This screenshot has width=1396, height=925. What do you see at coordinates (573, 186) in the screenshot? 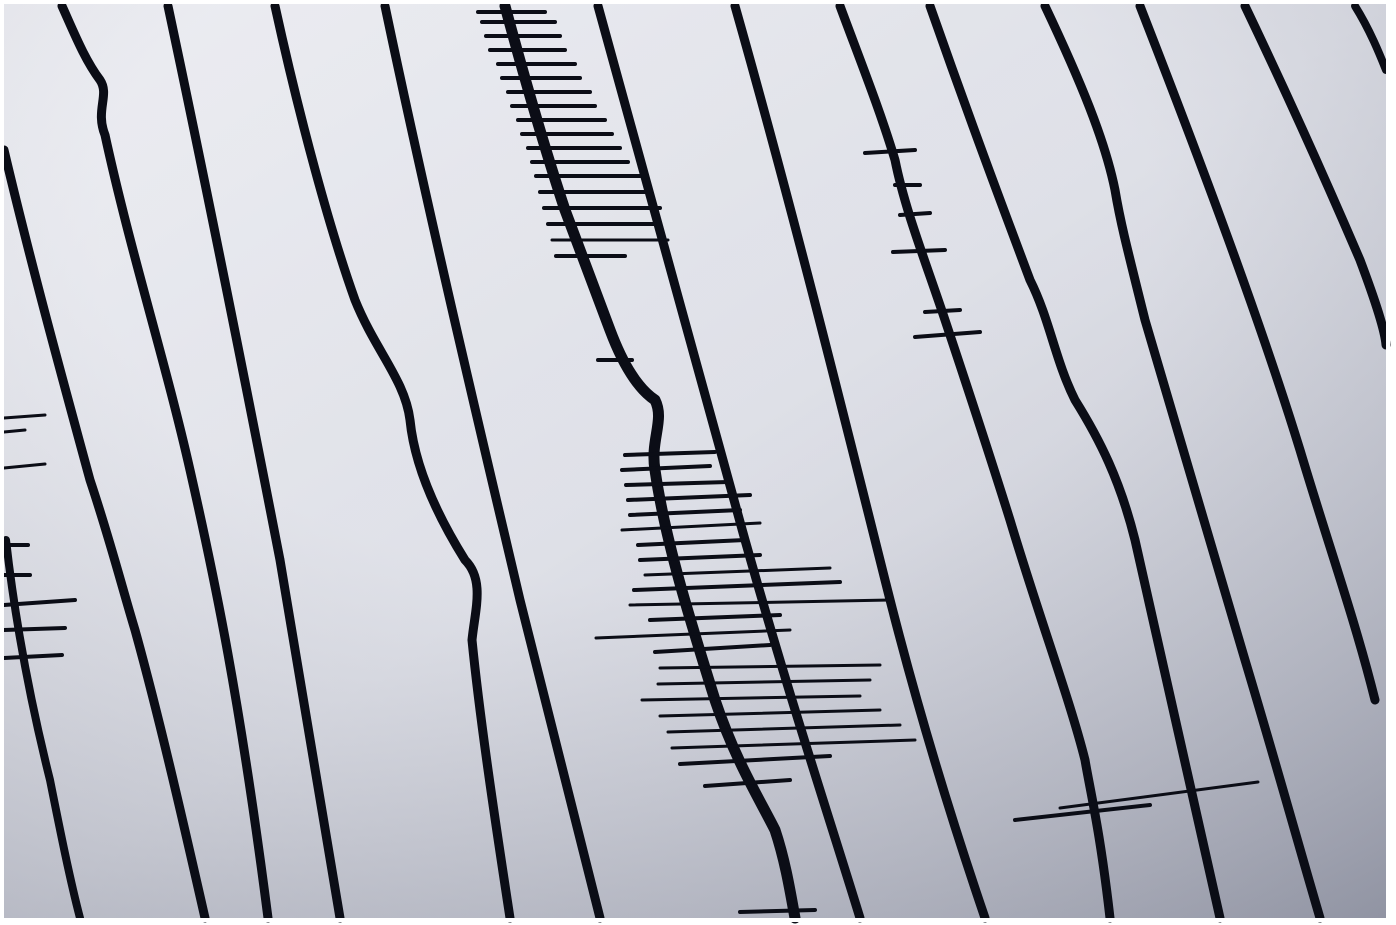
I see `seismic-burst-top` at bounding box center [573, 186].